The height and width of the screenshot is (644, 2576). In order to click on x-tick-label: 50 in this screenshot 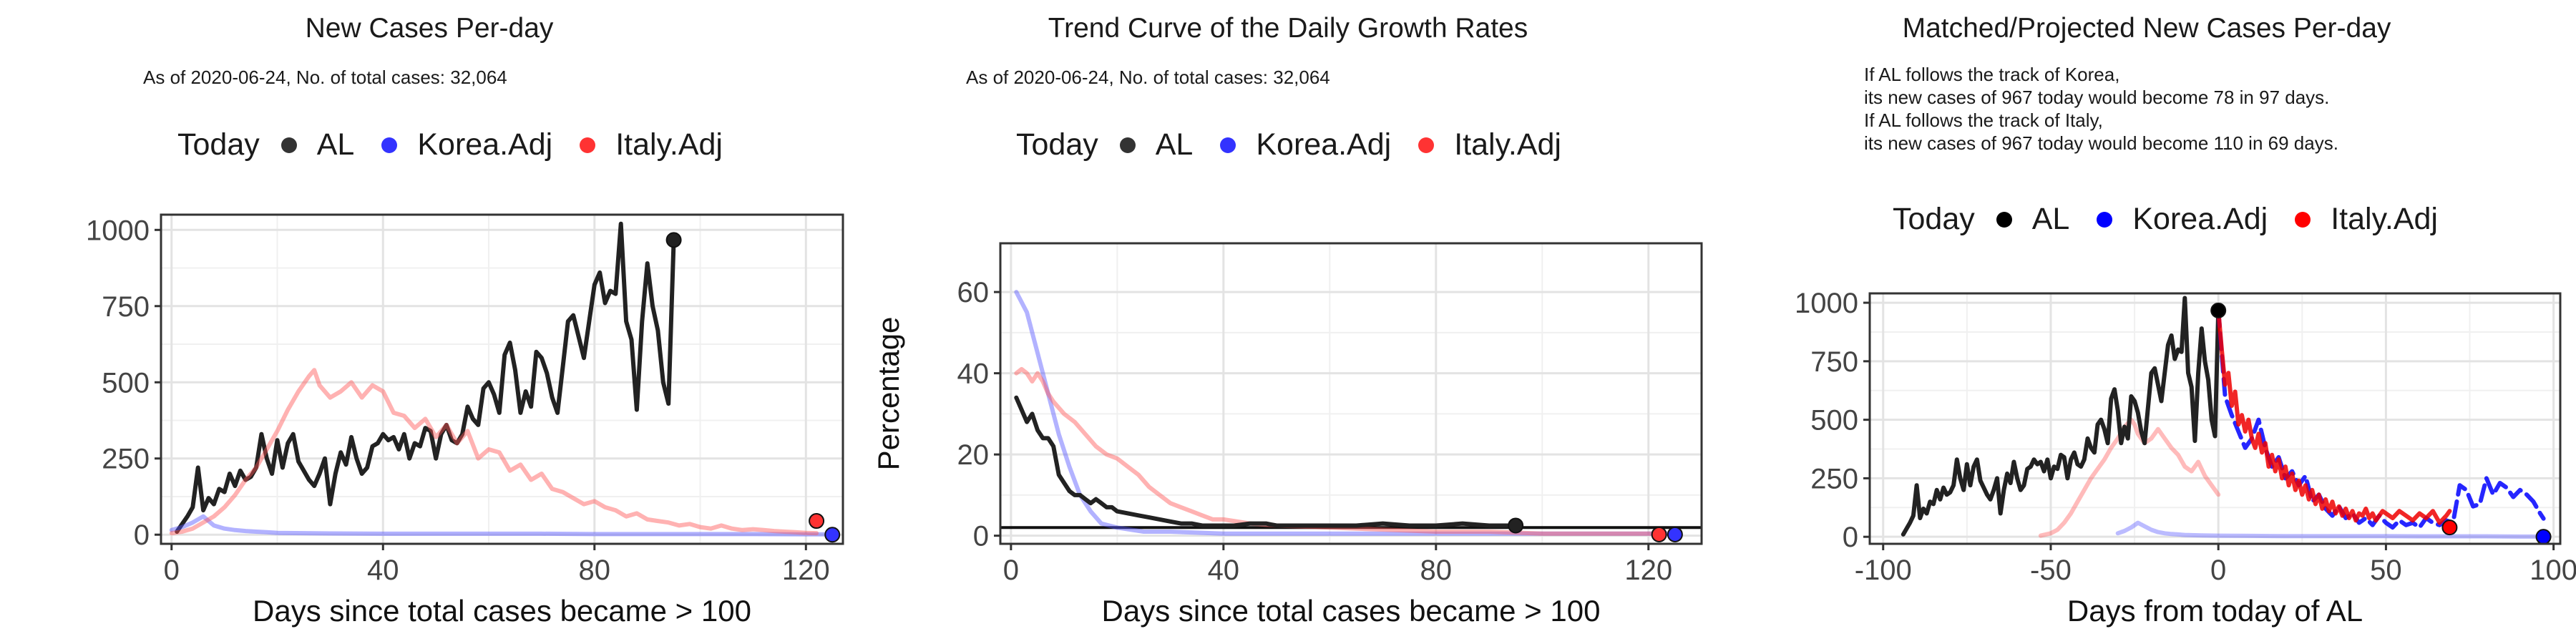, I will do `click(2386, 570)`.